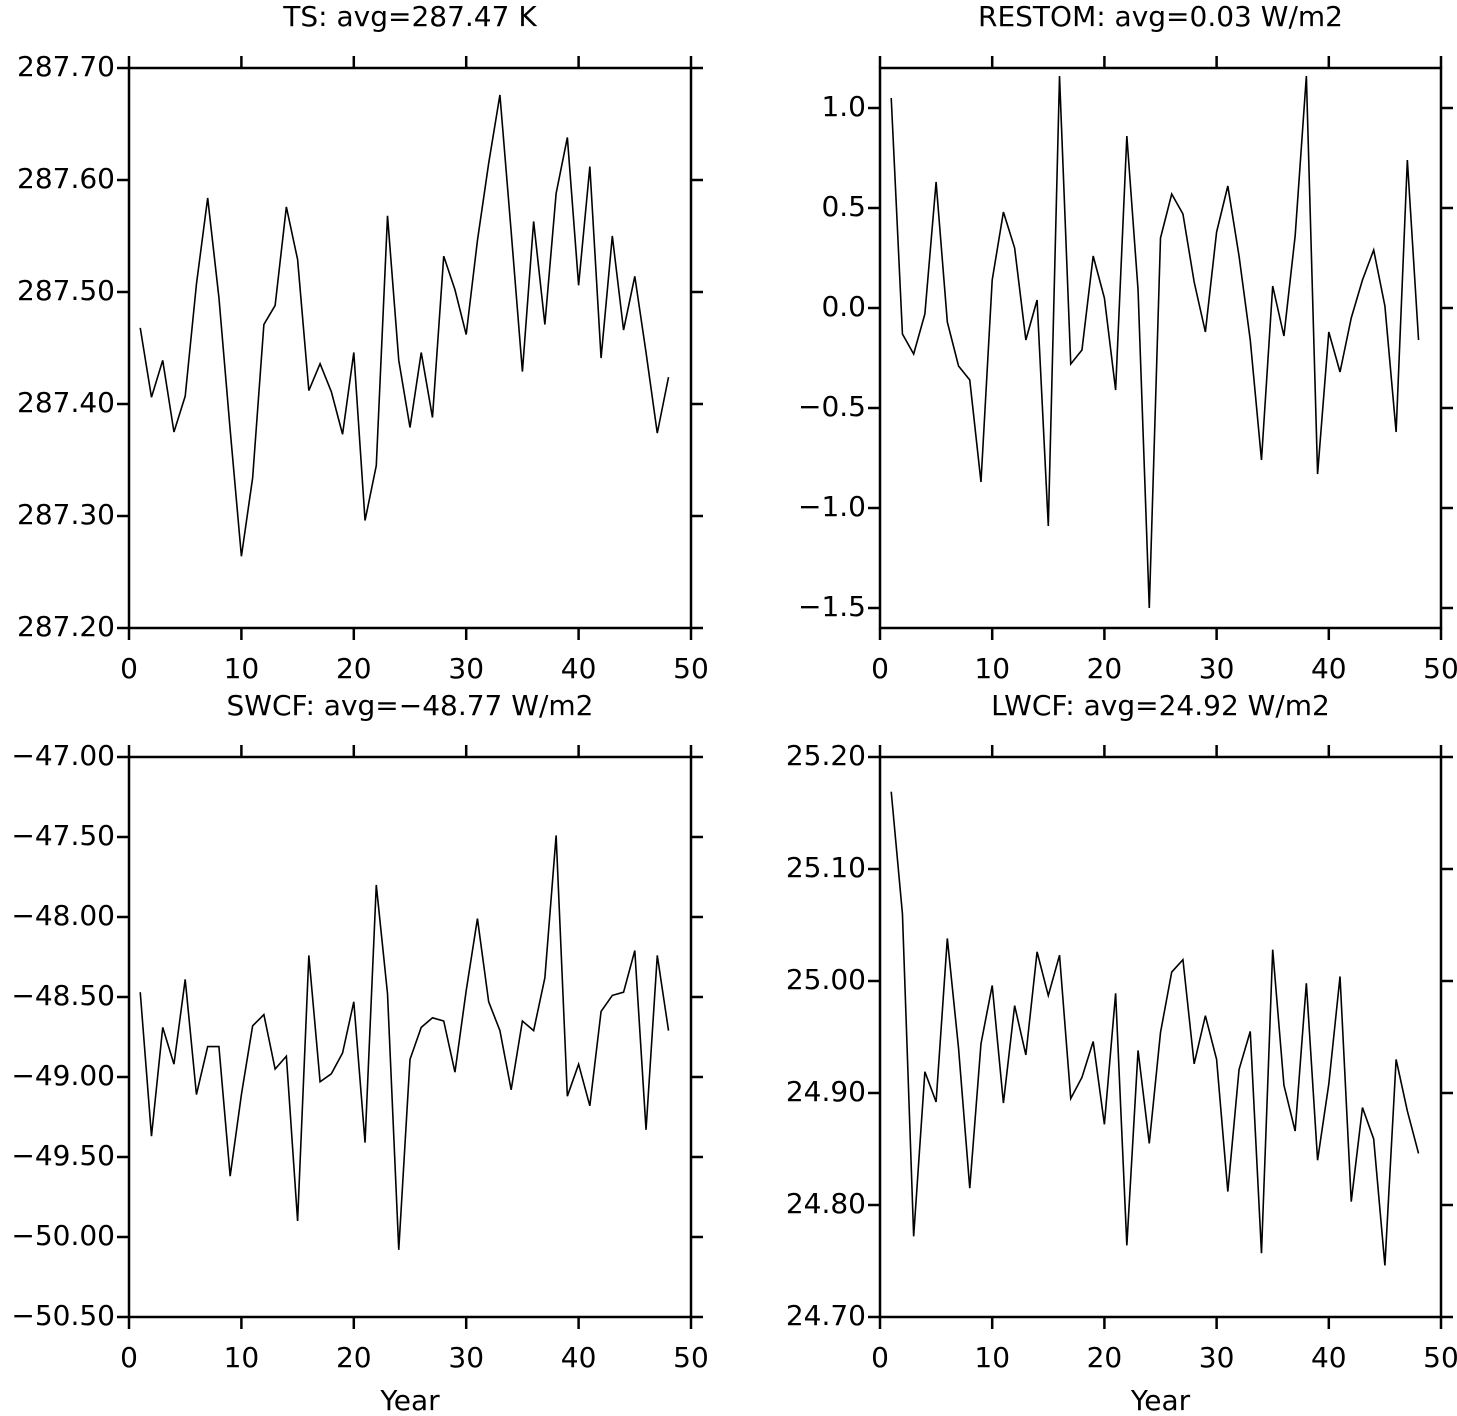 This screenshot has height=1416, width=1457. I want to click on y-tick-label: 24.80, so click(826, 1203).